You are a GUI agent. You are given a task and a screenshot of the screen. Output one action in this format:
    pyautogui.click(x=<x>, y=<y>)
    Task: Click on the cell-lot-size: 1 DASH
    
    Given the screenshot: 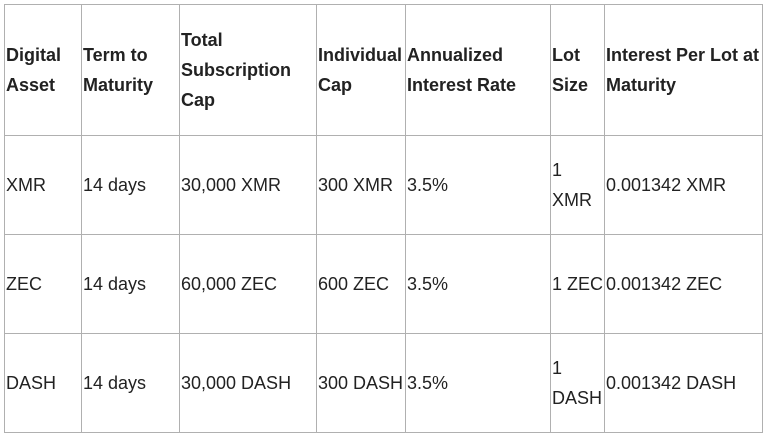 What is the action you would take?
    pyautogui.click(x=577, y=383)
    